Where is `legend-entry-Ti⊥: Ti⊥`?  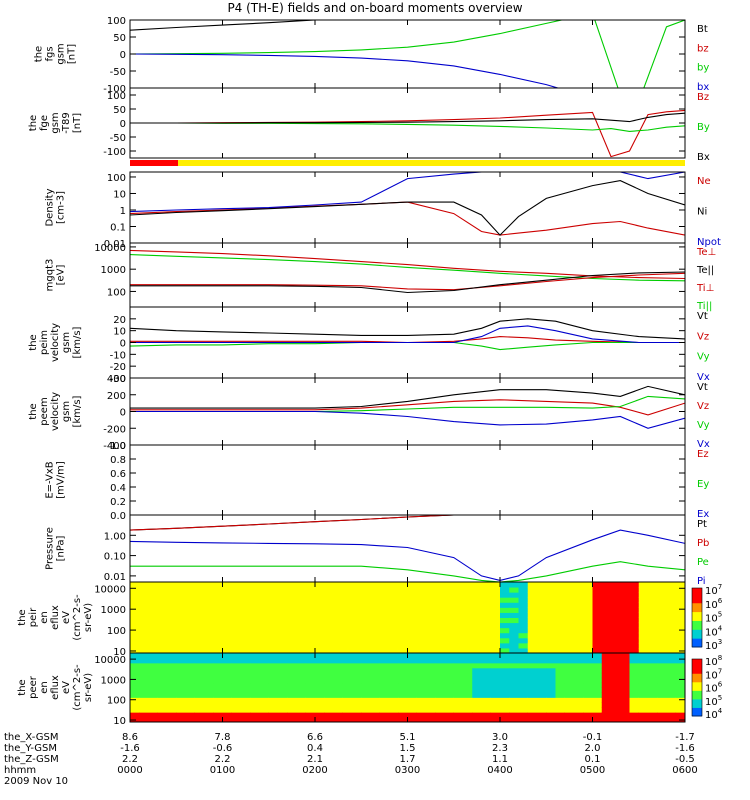 legend-entry-Ti⊥: Ti⊥ is located at coordinates (705, 288).